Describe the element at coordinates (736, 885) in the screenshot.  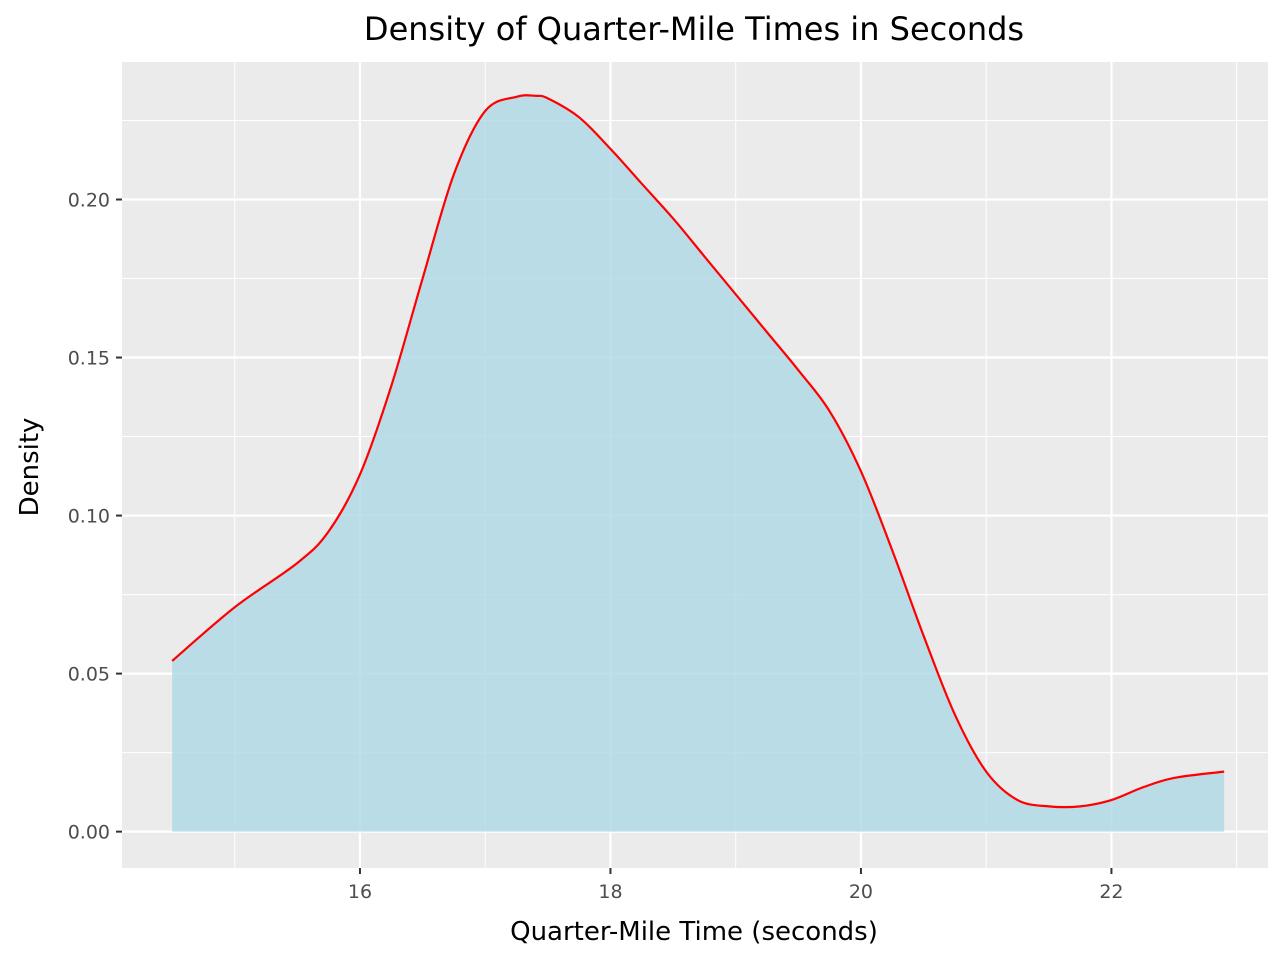
I see `x-axis: 16 18 20 22` at that location.